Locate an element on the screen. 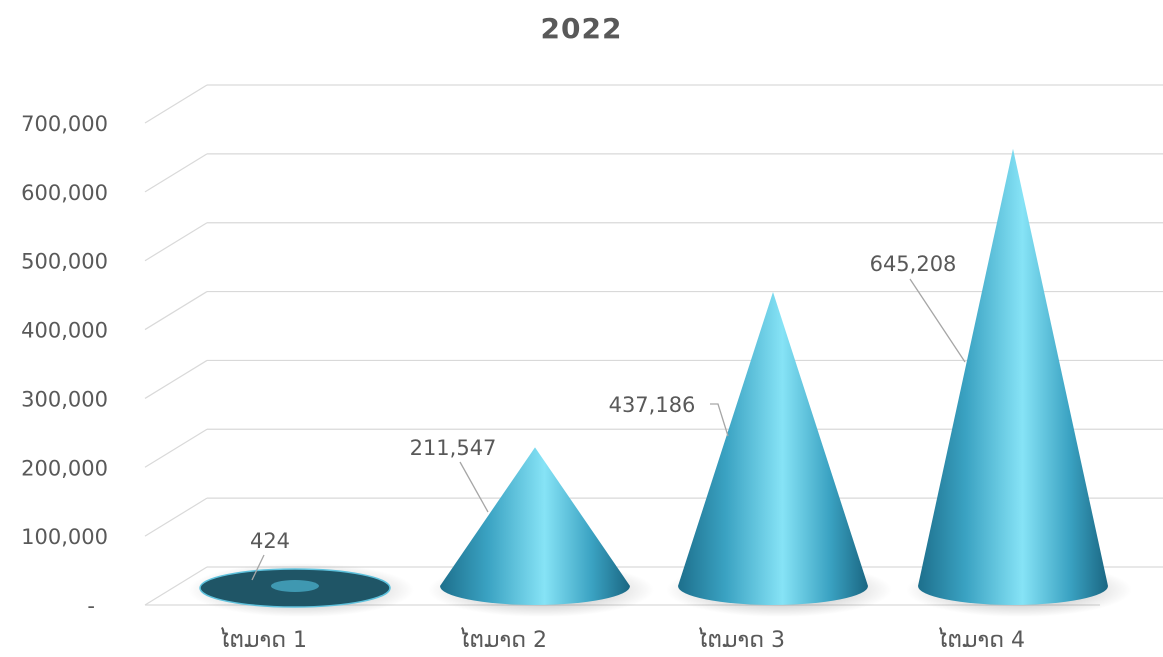 This screenshot has height=657, width=1163. y-tick-label: 100,000 is located at coordinates (64, 537).